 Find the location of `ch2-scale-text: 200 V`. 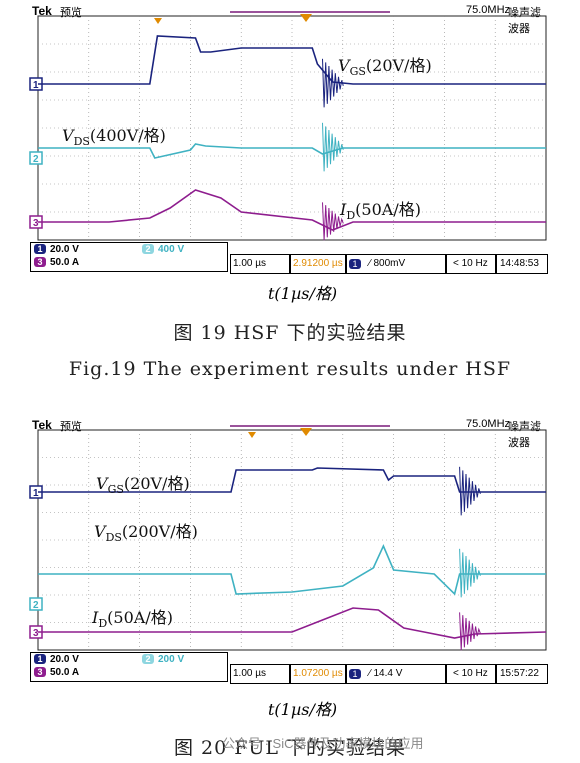

ch2-scale-text: 200 V is located at coordinates (171, 659).